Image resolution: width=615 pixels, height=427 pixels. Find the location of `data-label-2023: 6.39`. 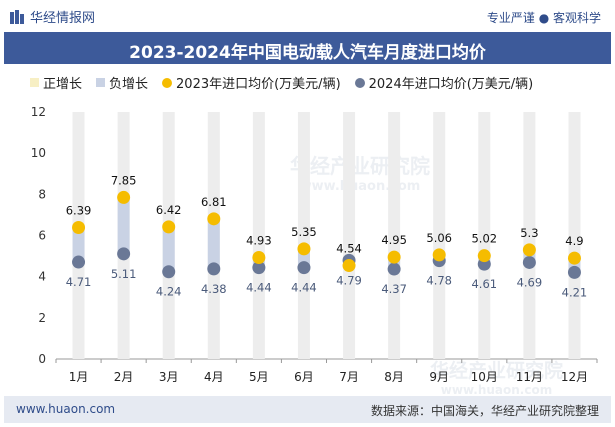

data-label-2023: 6.39 is located at coordinates (79, 210).